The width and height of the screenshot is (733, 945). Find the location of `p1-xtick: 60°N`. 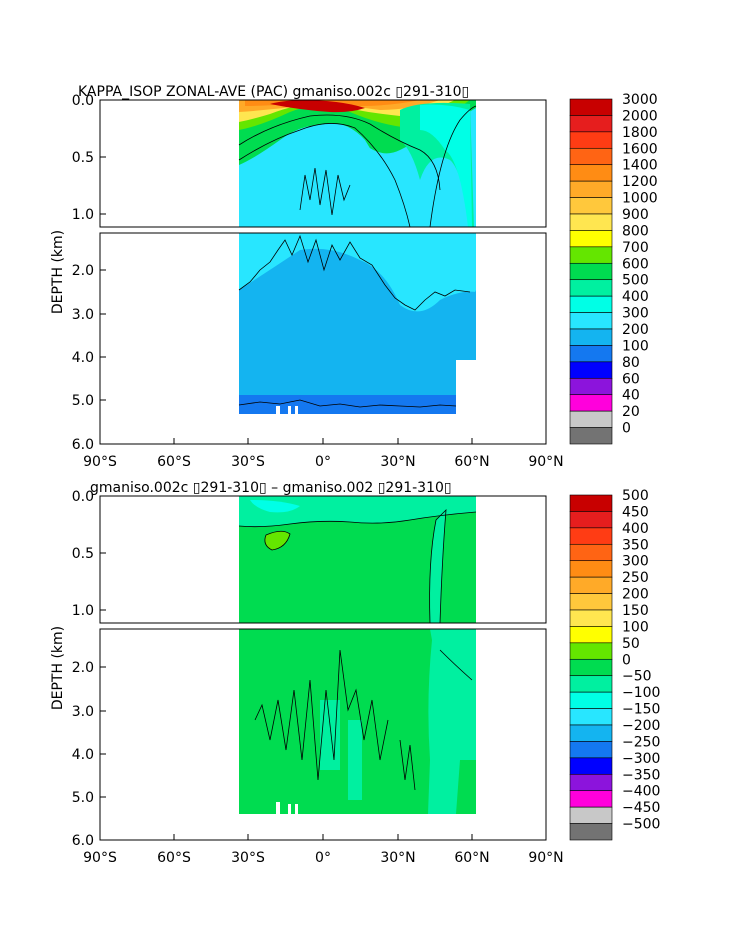

p1-xtick: 60°N is located at coordinates (471, 462).